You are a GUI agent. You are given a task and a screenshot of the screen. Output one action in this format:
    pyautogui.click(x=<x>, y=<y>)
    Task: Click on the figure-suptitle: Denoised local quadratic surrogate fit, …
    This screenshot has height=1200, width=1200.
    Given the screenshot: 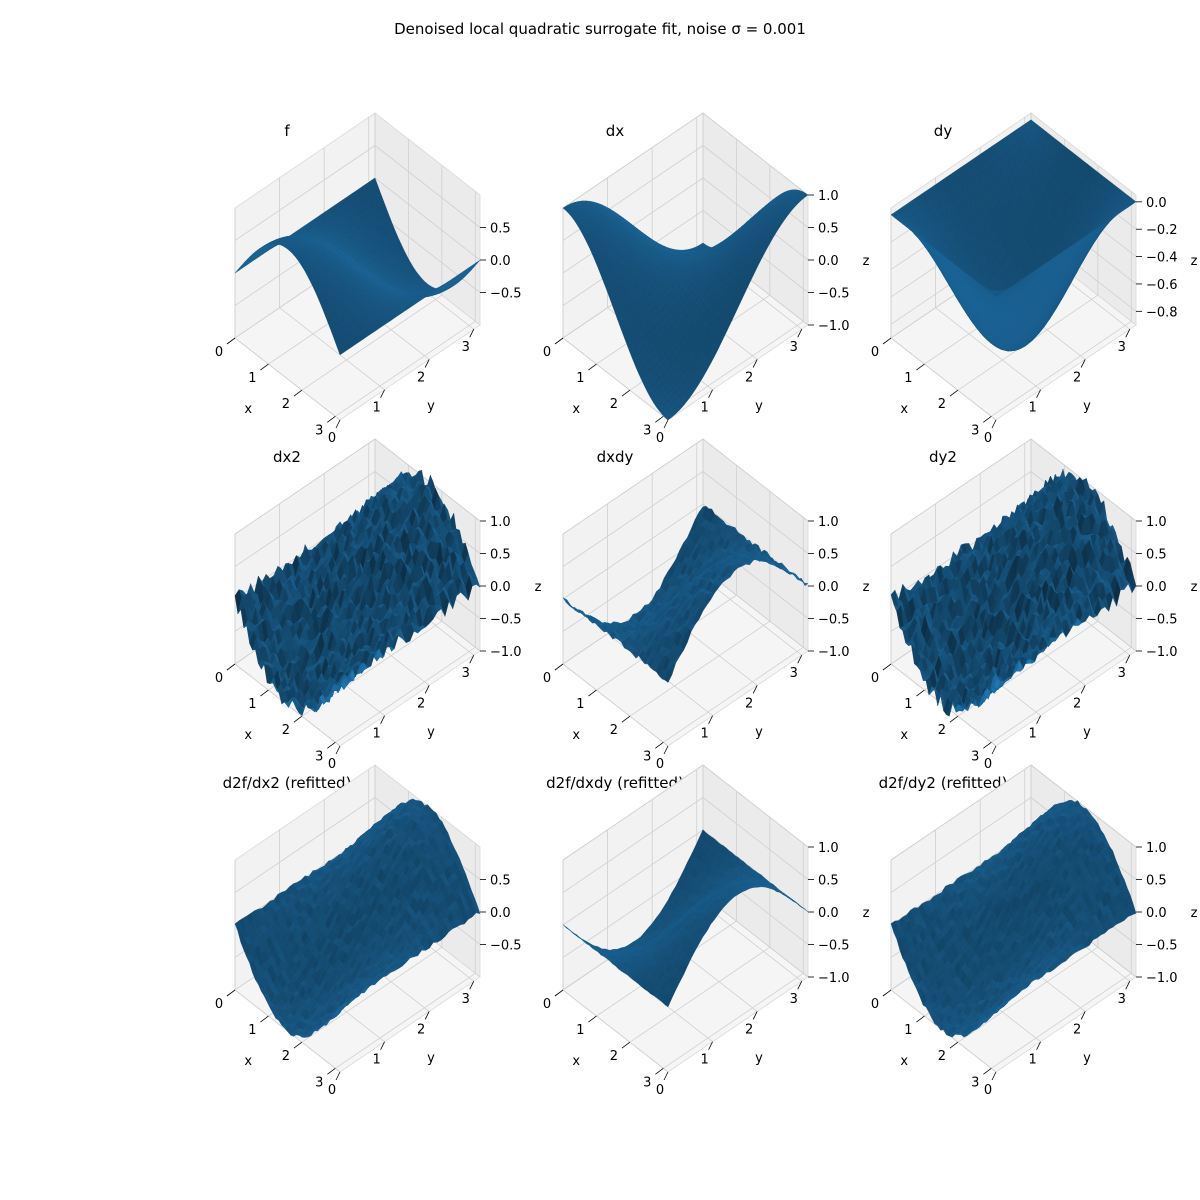 What is the action you would take?
    pyautogui.click(x=600, y=29)
    